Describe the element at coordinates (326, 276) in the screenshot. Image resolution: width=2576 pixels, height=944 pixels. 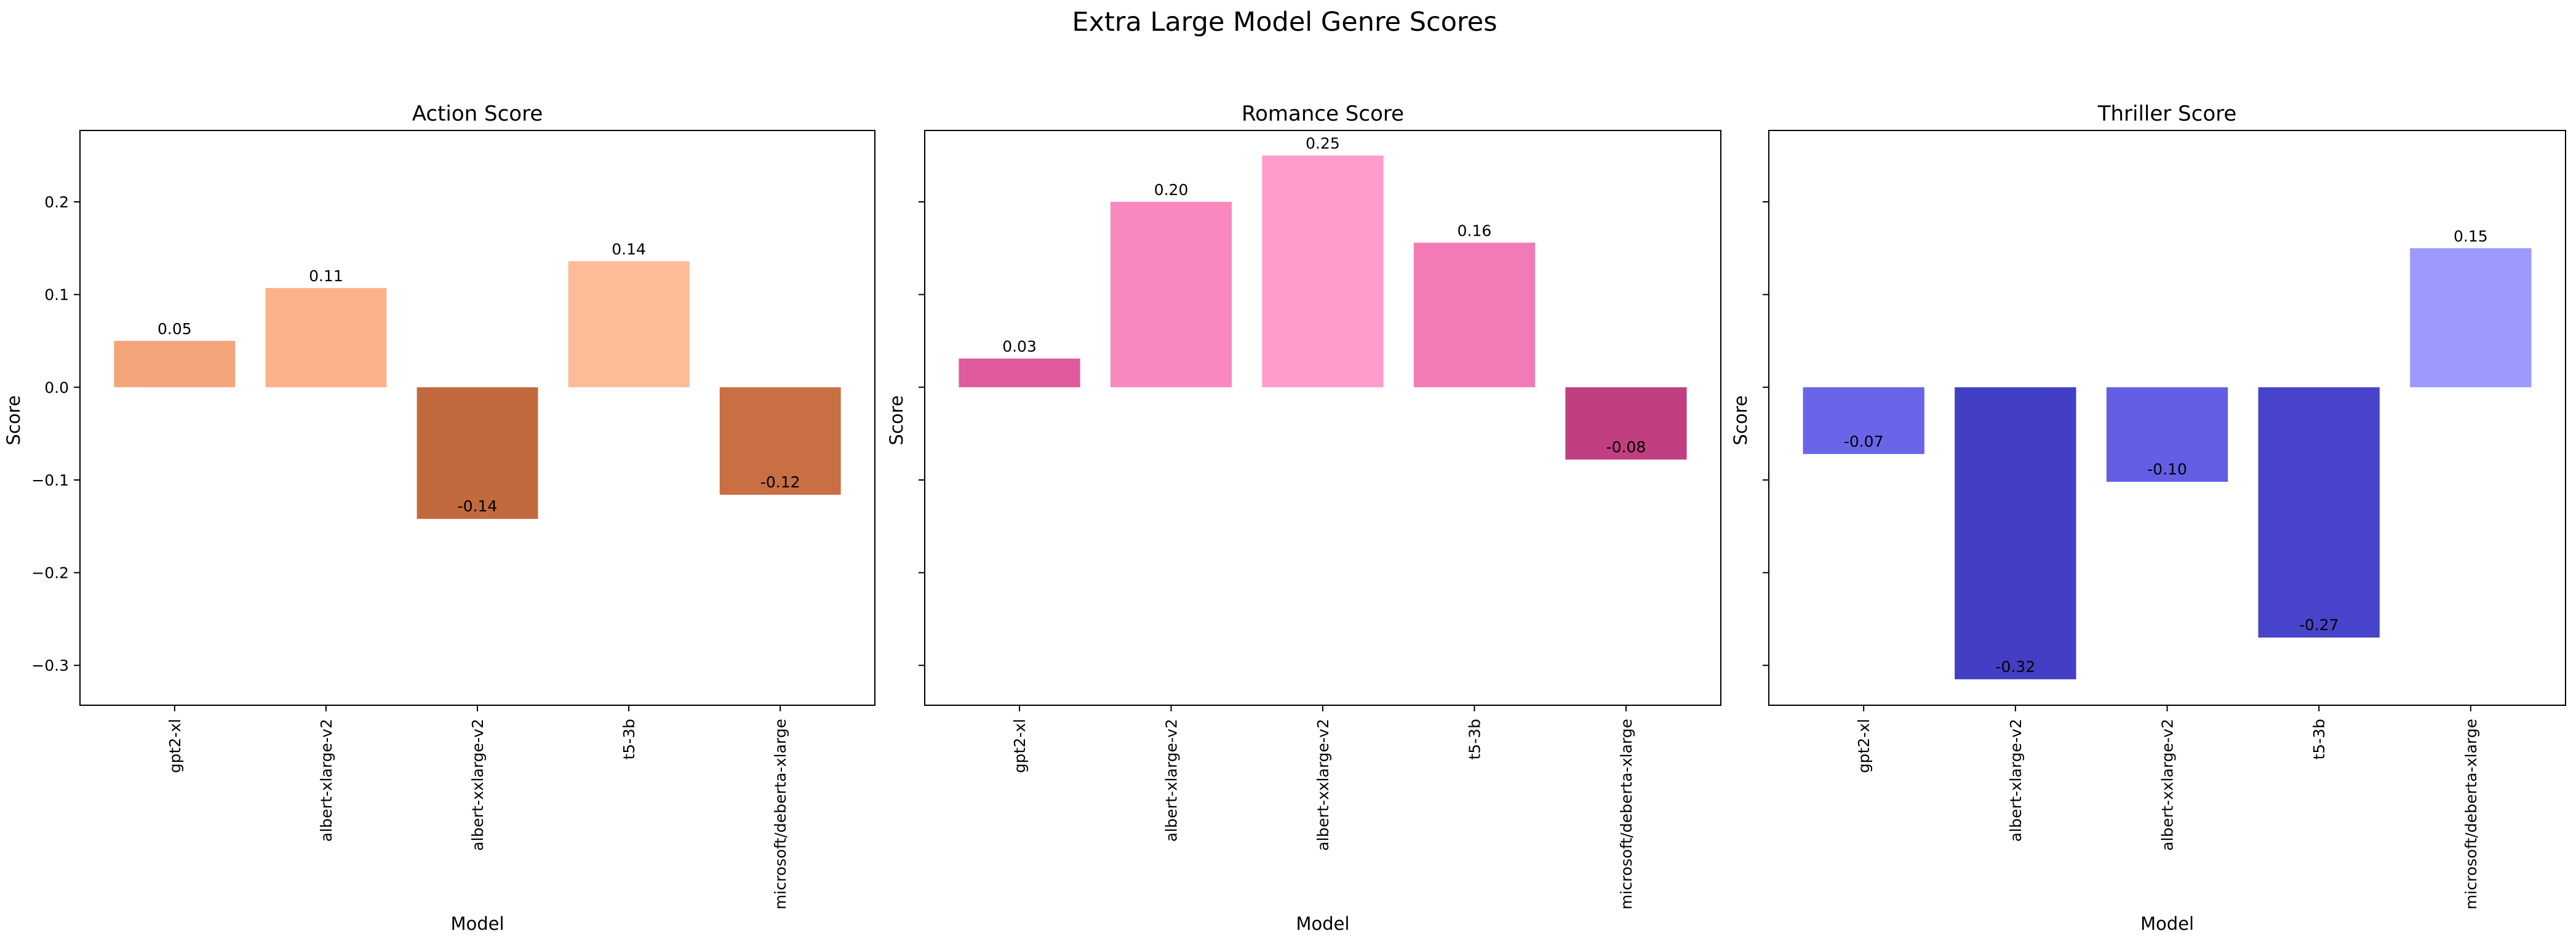
I see `data-label: 0.11` at that location.